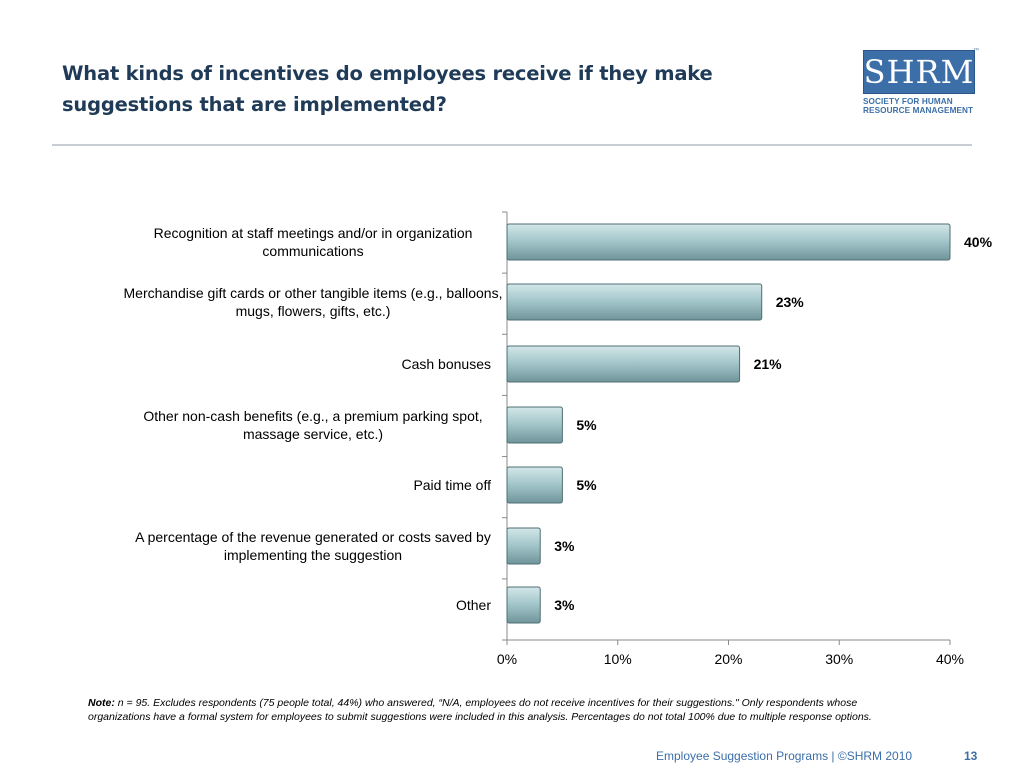 Image resolution: width=1024 pixels, height=768 pixels. Describe the element at coordinates (919, 72) in the screenshot. I see `shrm-logo-mark: SHRM` at that location.